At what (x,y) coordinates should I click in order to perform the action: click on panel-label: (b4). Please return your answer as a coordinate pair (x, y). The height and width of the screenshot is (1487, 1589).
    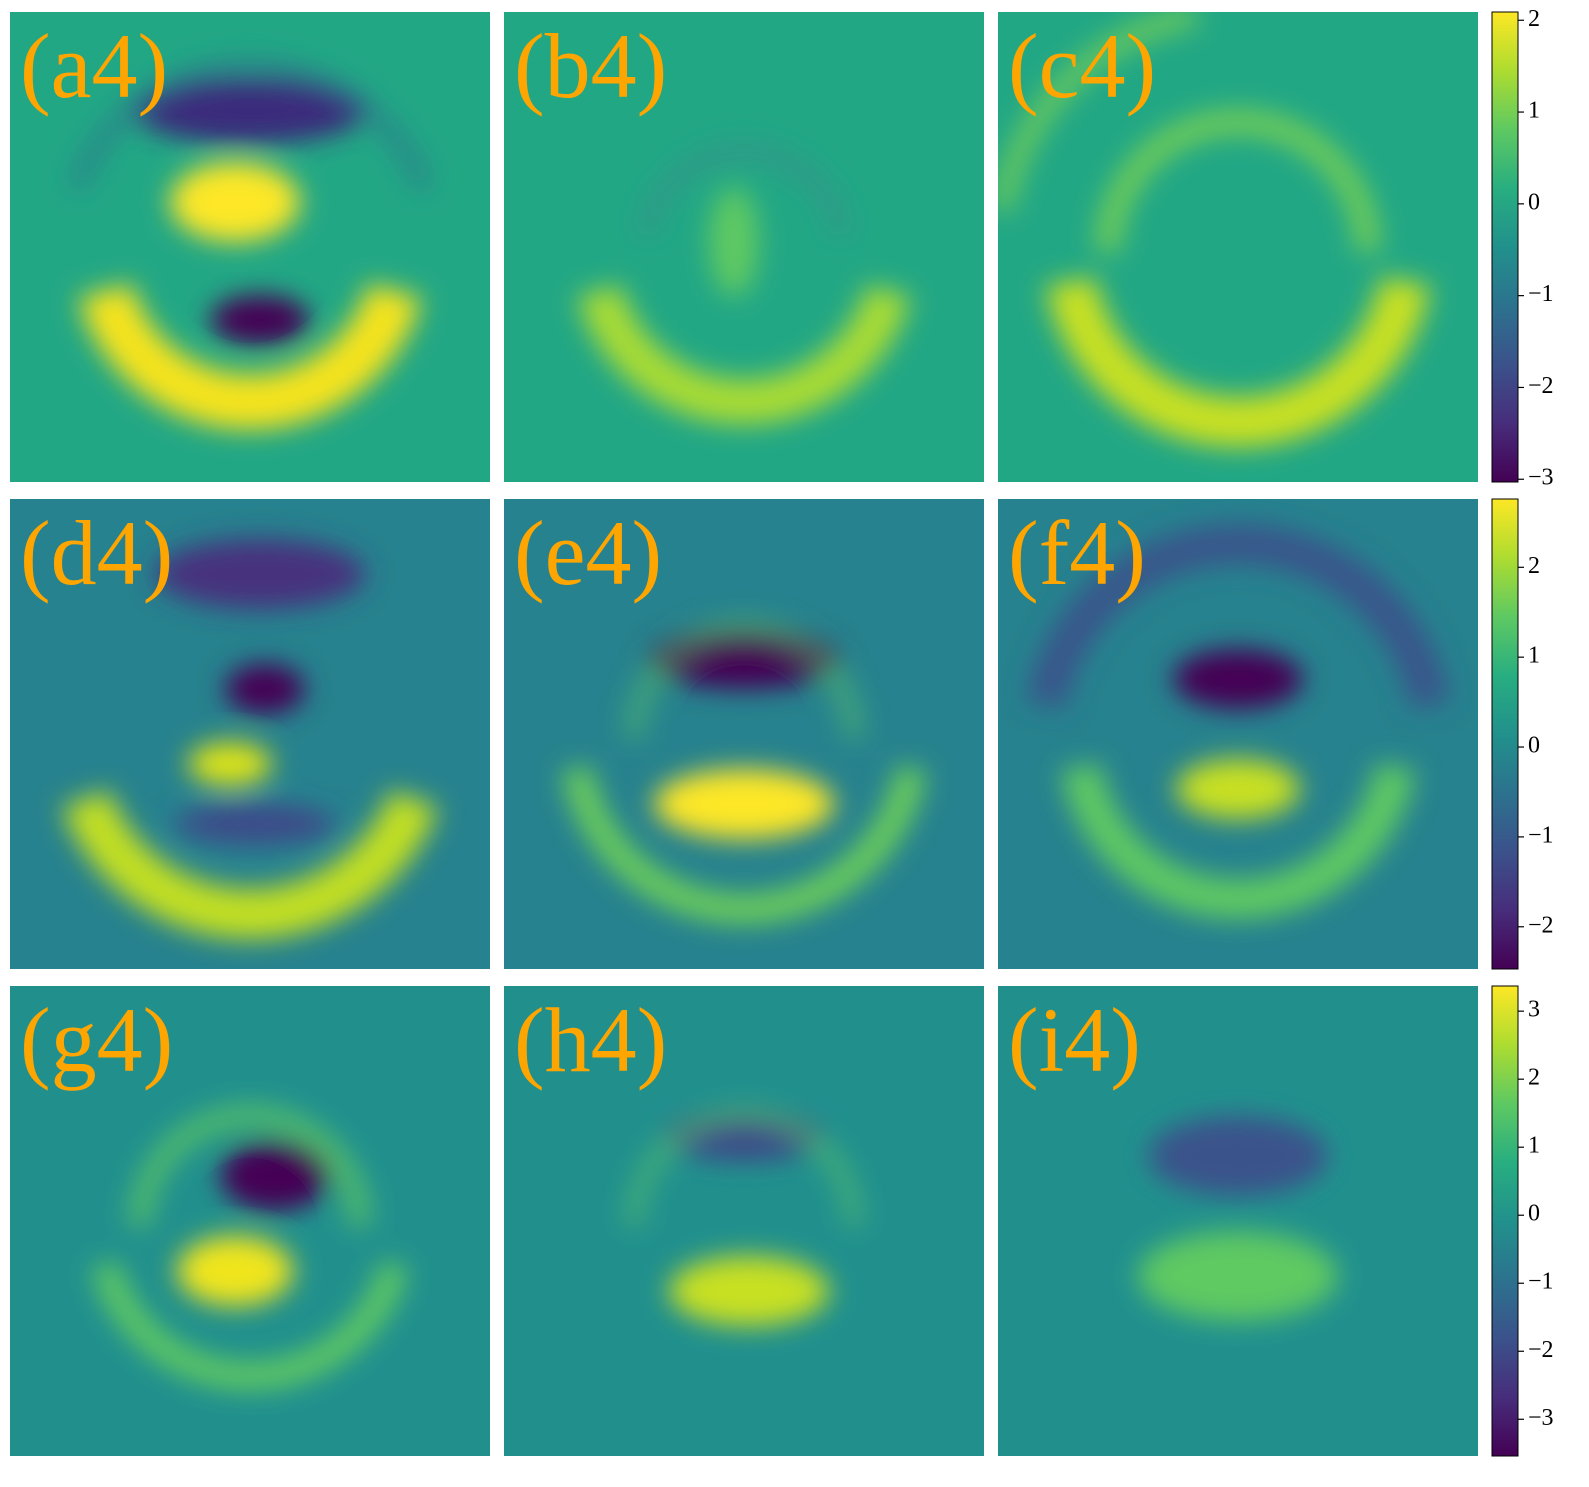
    Looking at the image, I should click on (590, 66).